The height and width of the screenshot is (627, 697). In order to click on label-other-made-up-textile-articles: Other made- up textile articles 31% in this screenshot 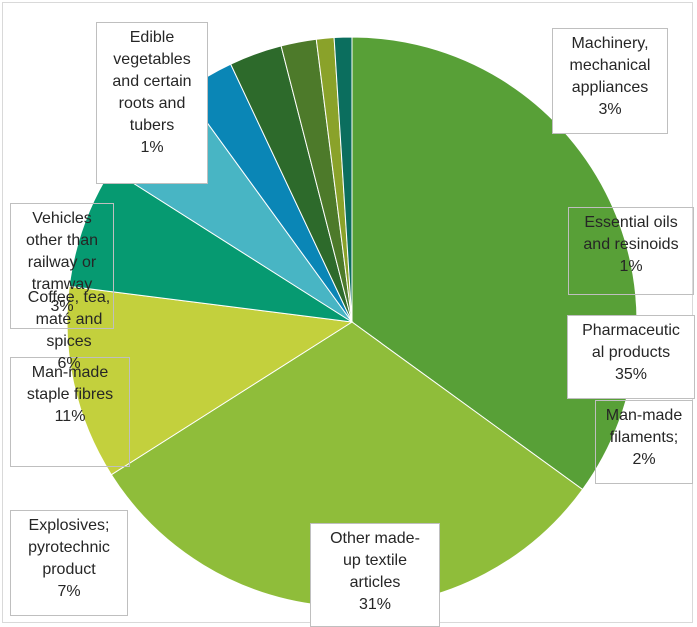, I will do `click(375, 575)`.